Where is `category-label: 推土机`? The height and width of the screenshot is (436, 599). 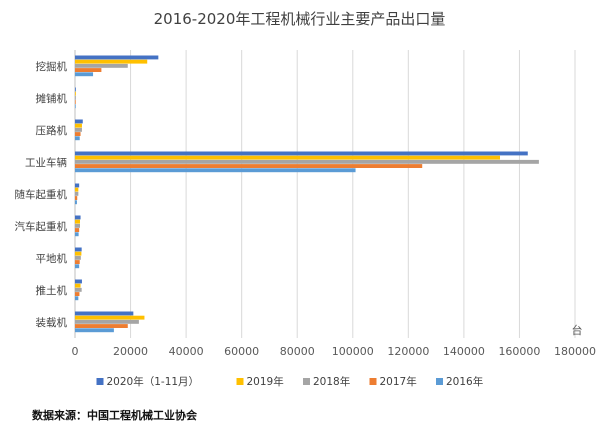 category-label: 推土机 is located at coordinates (52, 290).